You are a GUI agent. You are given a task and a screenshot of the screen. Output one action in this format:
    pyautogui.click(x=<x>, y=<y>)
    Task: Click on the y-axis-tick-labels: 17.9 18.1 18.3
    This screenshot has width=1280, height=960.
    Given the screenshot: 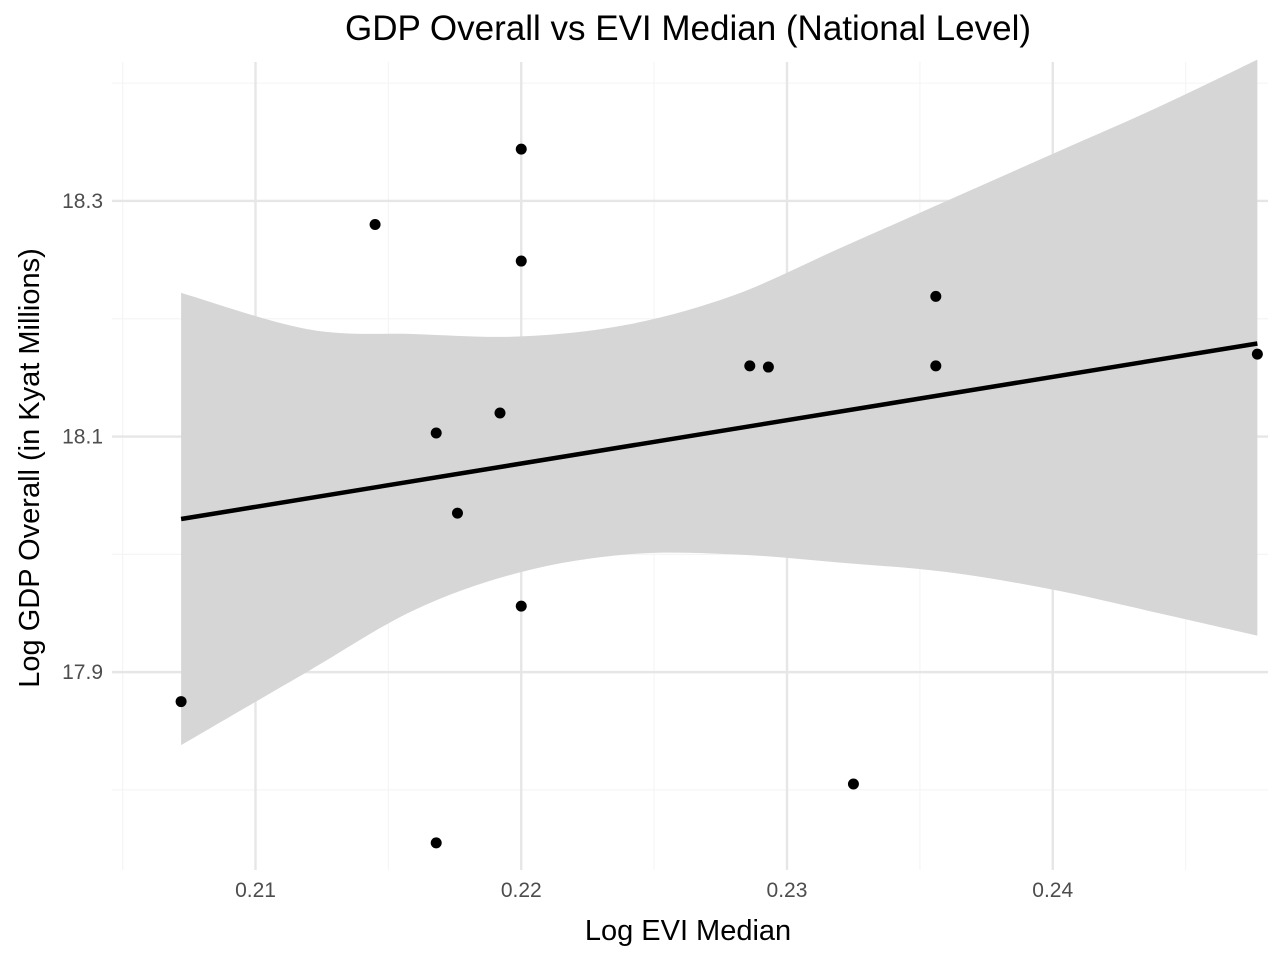 What is the action you would take?
    pyautogui.click(x=82, y=437)
    